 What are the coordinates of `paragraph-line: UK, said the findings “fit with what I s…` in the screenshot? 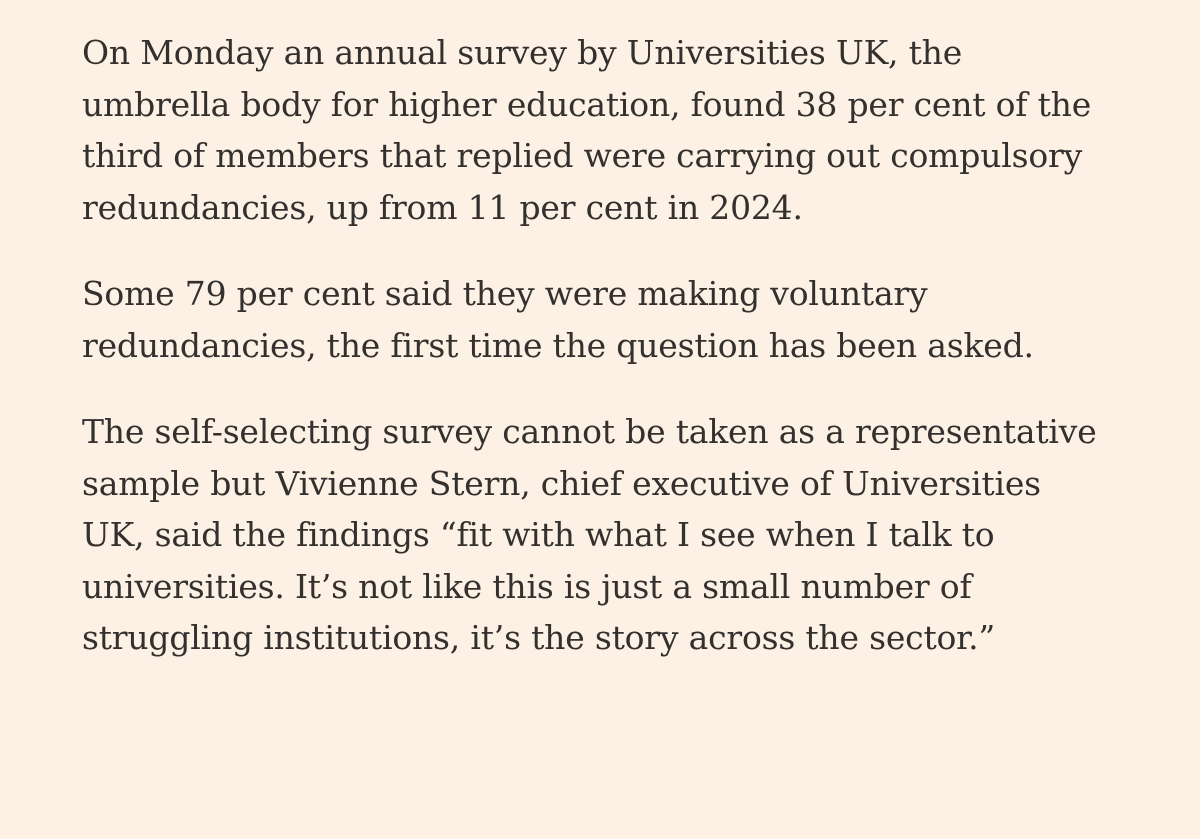 It's located at (538, 534).